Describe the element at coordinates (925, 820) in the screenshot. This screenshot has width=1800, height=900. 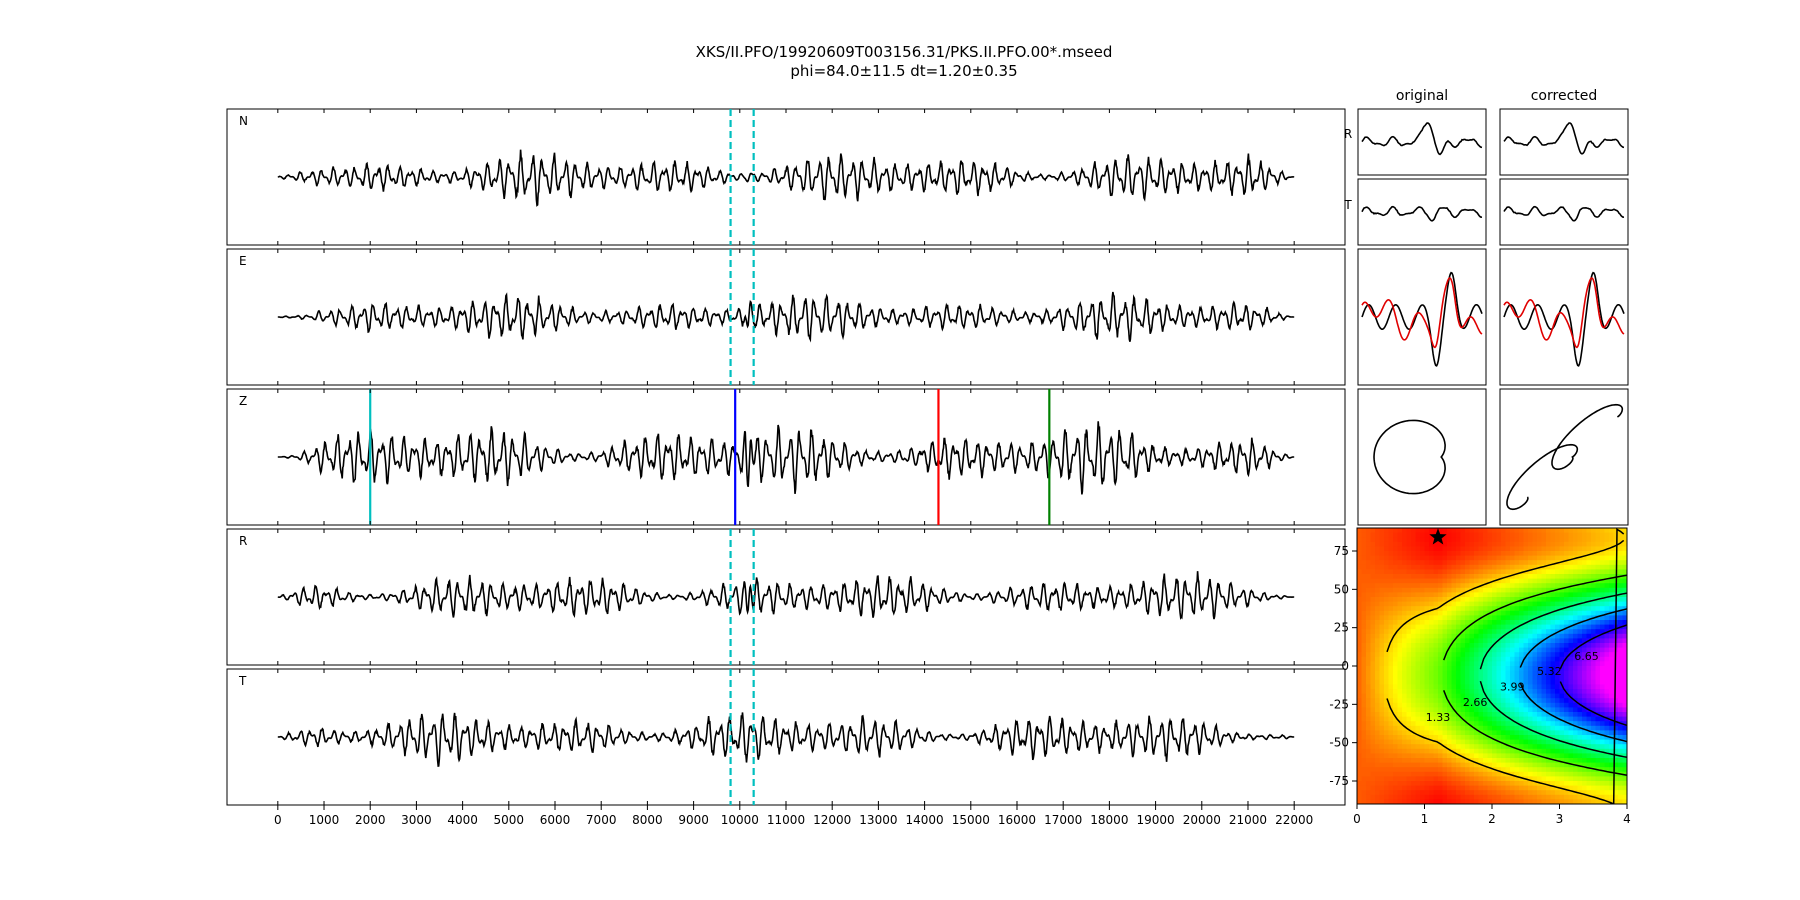
I see `x-tick-label: 14000` at that location.